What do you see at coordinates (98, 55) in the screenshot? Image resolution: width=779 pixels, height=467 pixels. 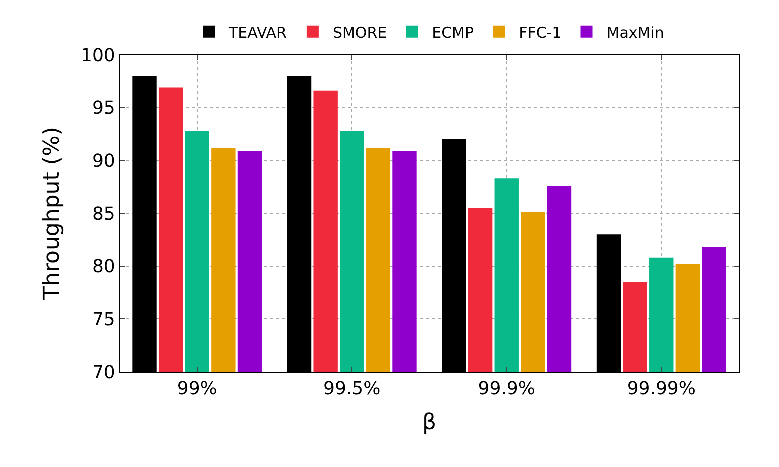 I see `y-tick-label: 100` at bounding box center [98, 55].